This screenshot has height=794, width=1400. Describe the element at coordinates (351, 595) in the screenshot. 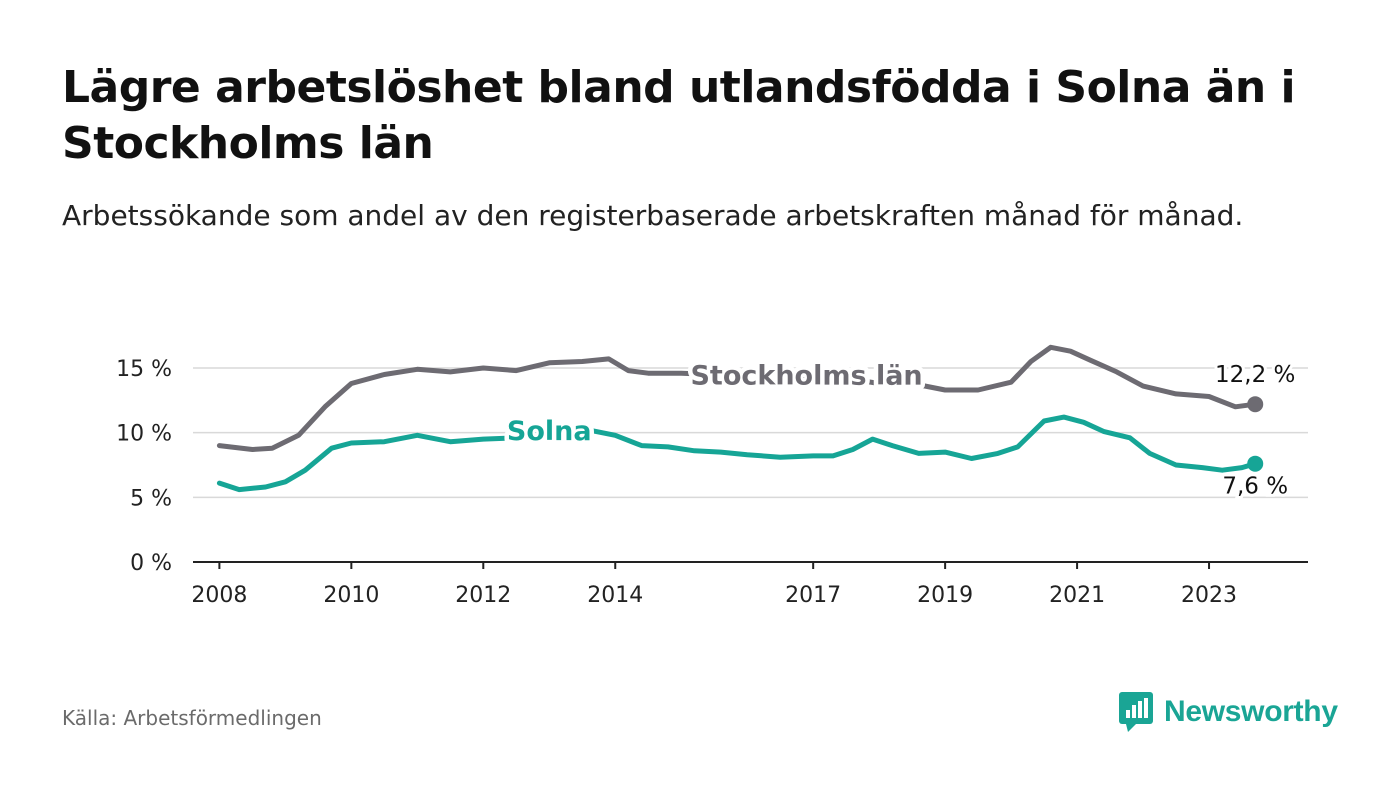

I see `x-tick-label: 2010` at that location.